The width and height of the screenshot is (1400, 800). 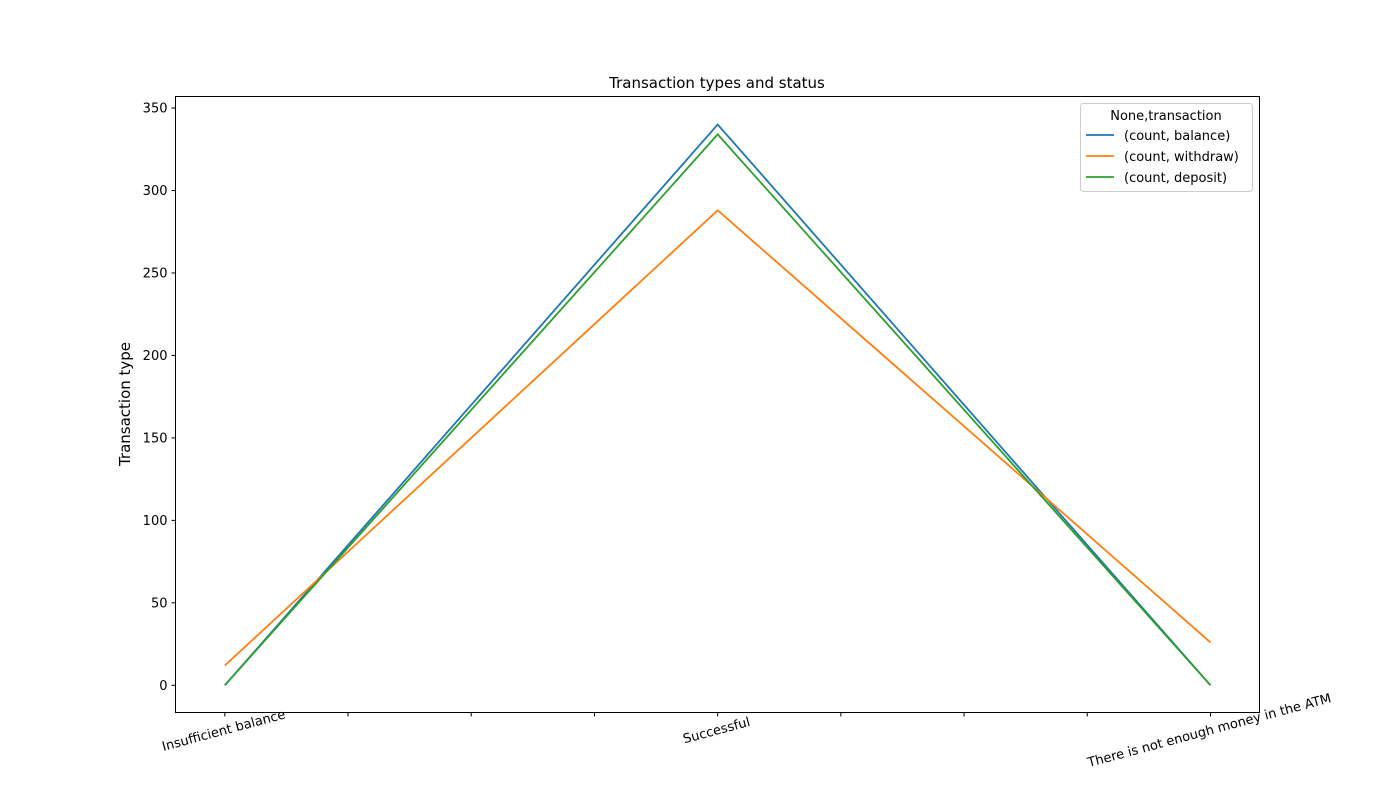 I want to click on x-tick-label: Insufficient balance, so click(x=224, y=730).